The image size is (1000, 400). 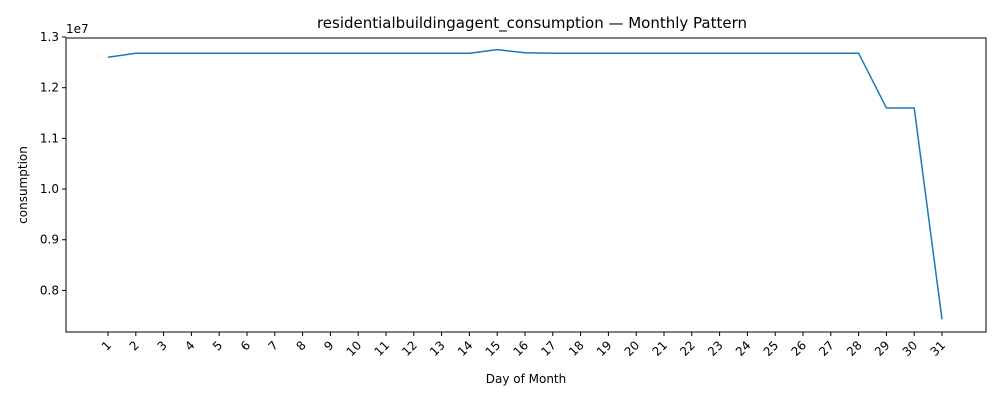 I want to click on y-tick-label: 1.0, so click(x=49, y=189).